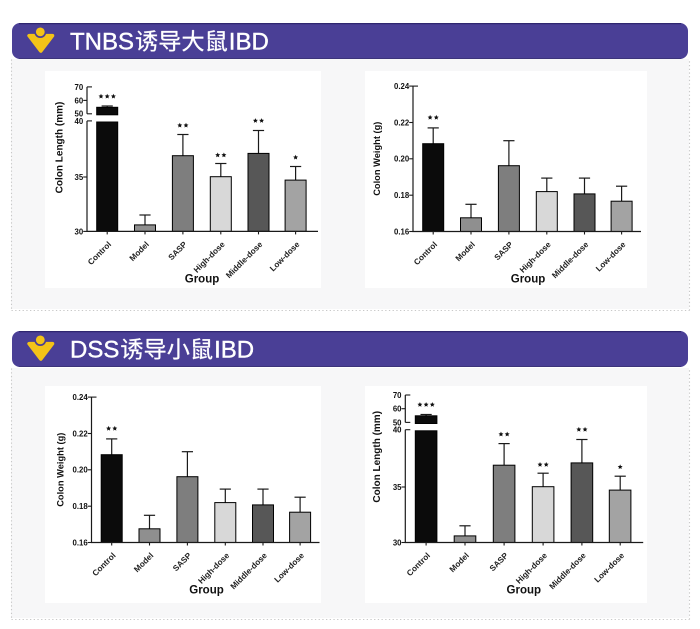 The height and width of the screenshot is (629, 700). Describe the element at coordinates (102, 42) in the screenshot. I see `svg-text: TNBS` at that location.